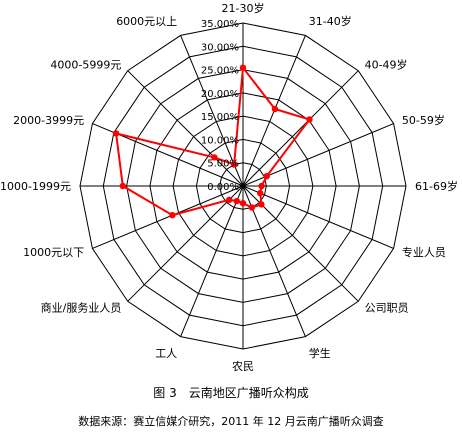 The width and height of the screenshot is (462, 438). What do you see at coordinates (223, 164) in the screenshot?
I see `tick-label-1: 5.00%` at bounding box center [223, 164].